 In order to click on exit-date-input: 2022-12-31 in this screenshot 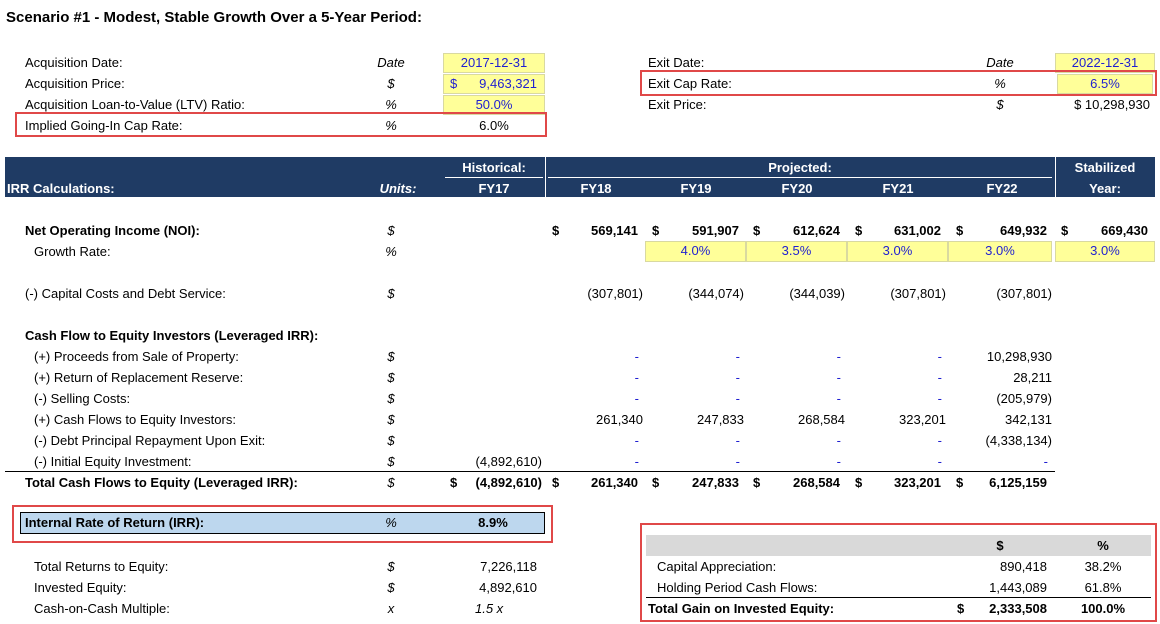, I will do `click(1105, 63)`.